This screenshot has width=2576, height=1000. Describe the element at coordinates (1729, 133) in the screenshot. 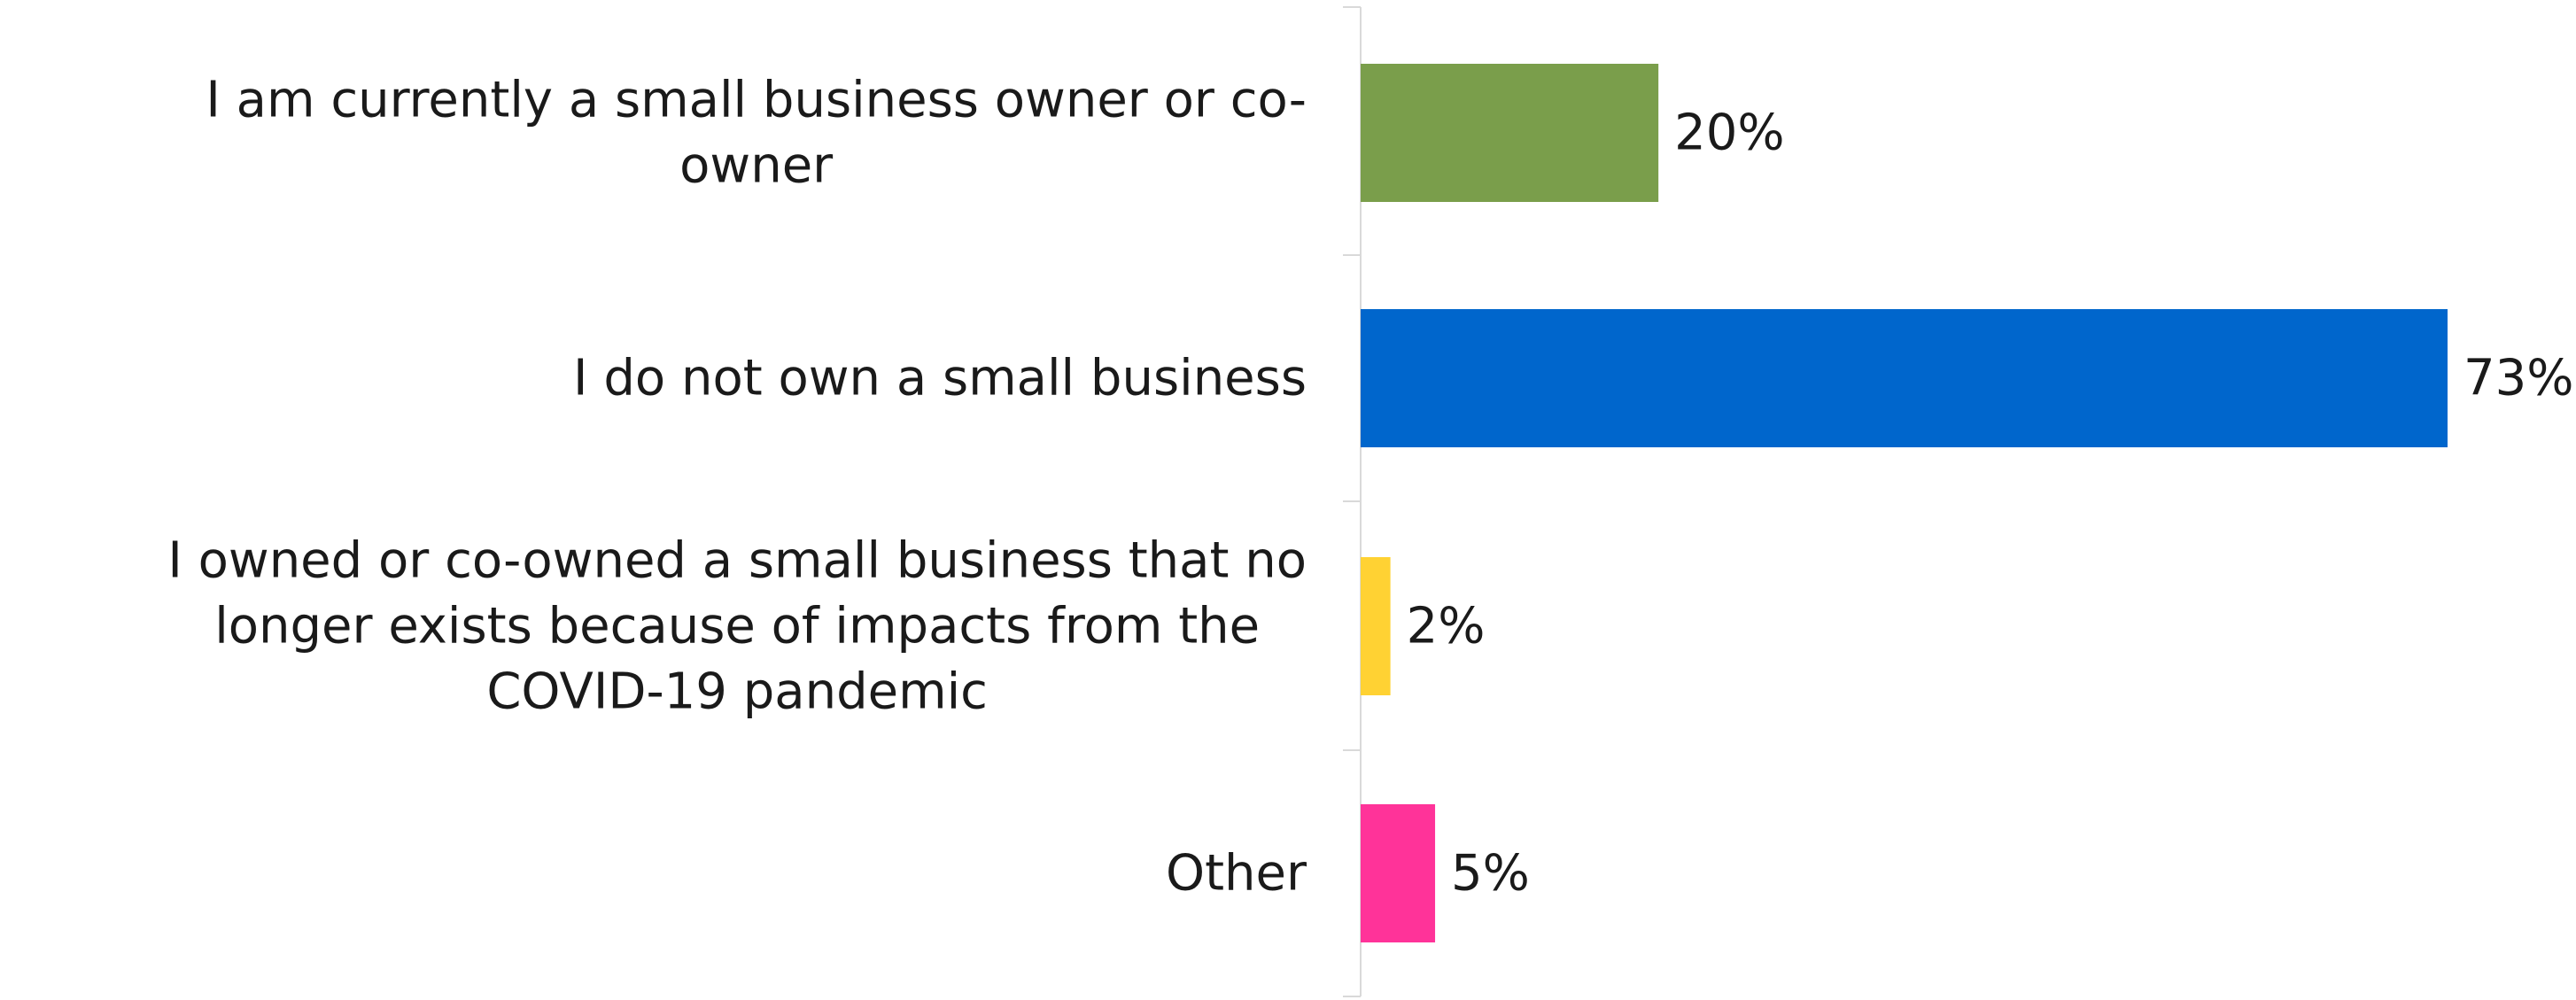

I see `bar-value-label: 20%` at that location.